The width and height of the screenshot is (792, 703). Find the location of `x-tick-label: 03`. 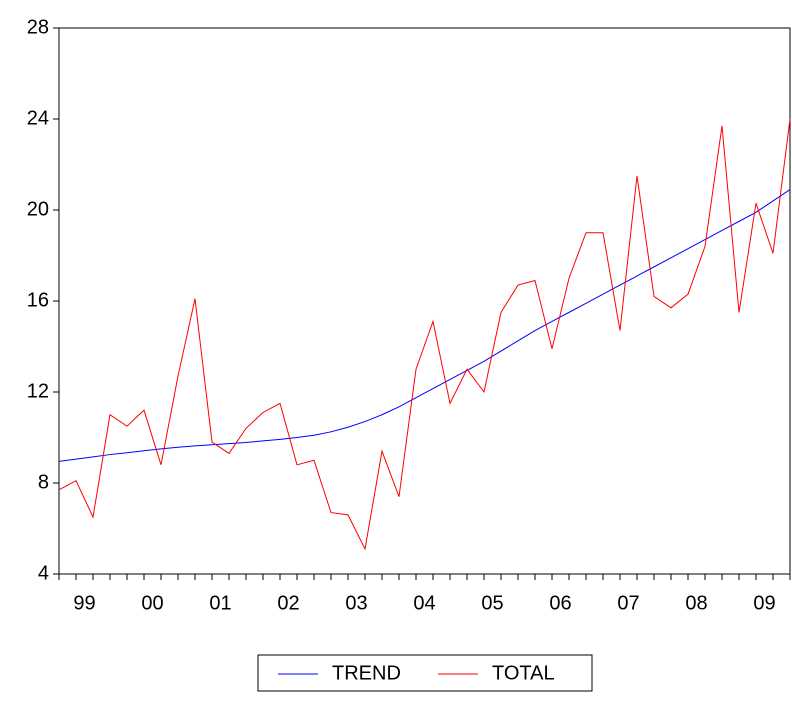

x-tick-label: 03 is located at coordinates (356, 603).